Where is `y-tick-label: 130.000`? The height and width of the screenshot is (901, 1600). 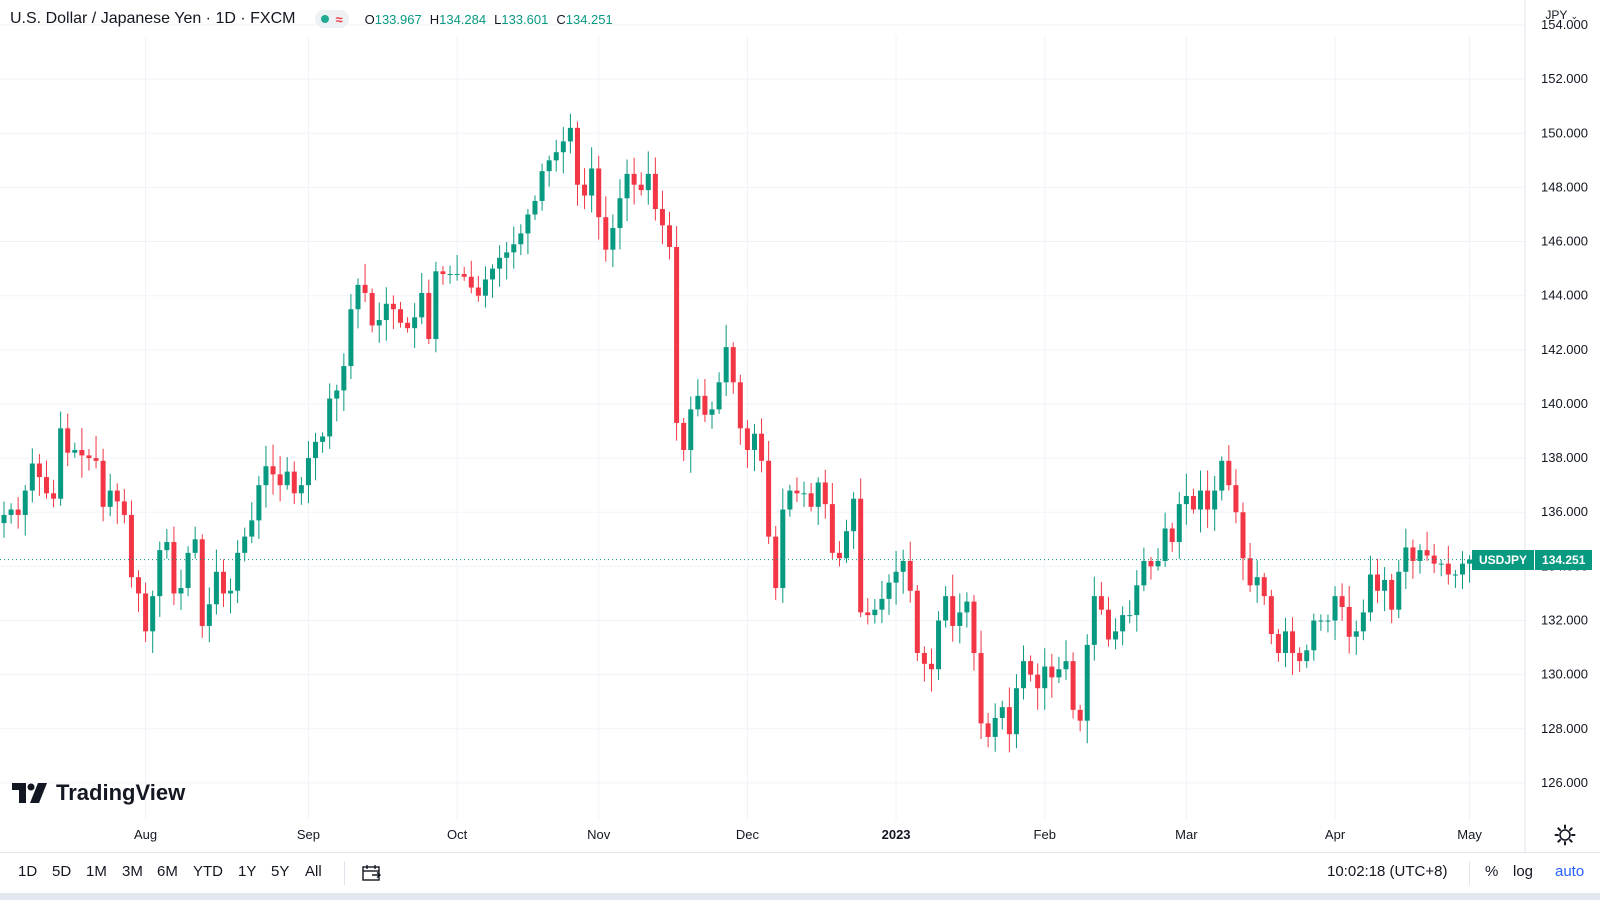
y-tick-label: 130.000 is located at coordinates (1564, 674).